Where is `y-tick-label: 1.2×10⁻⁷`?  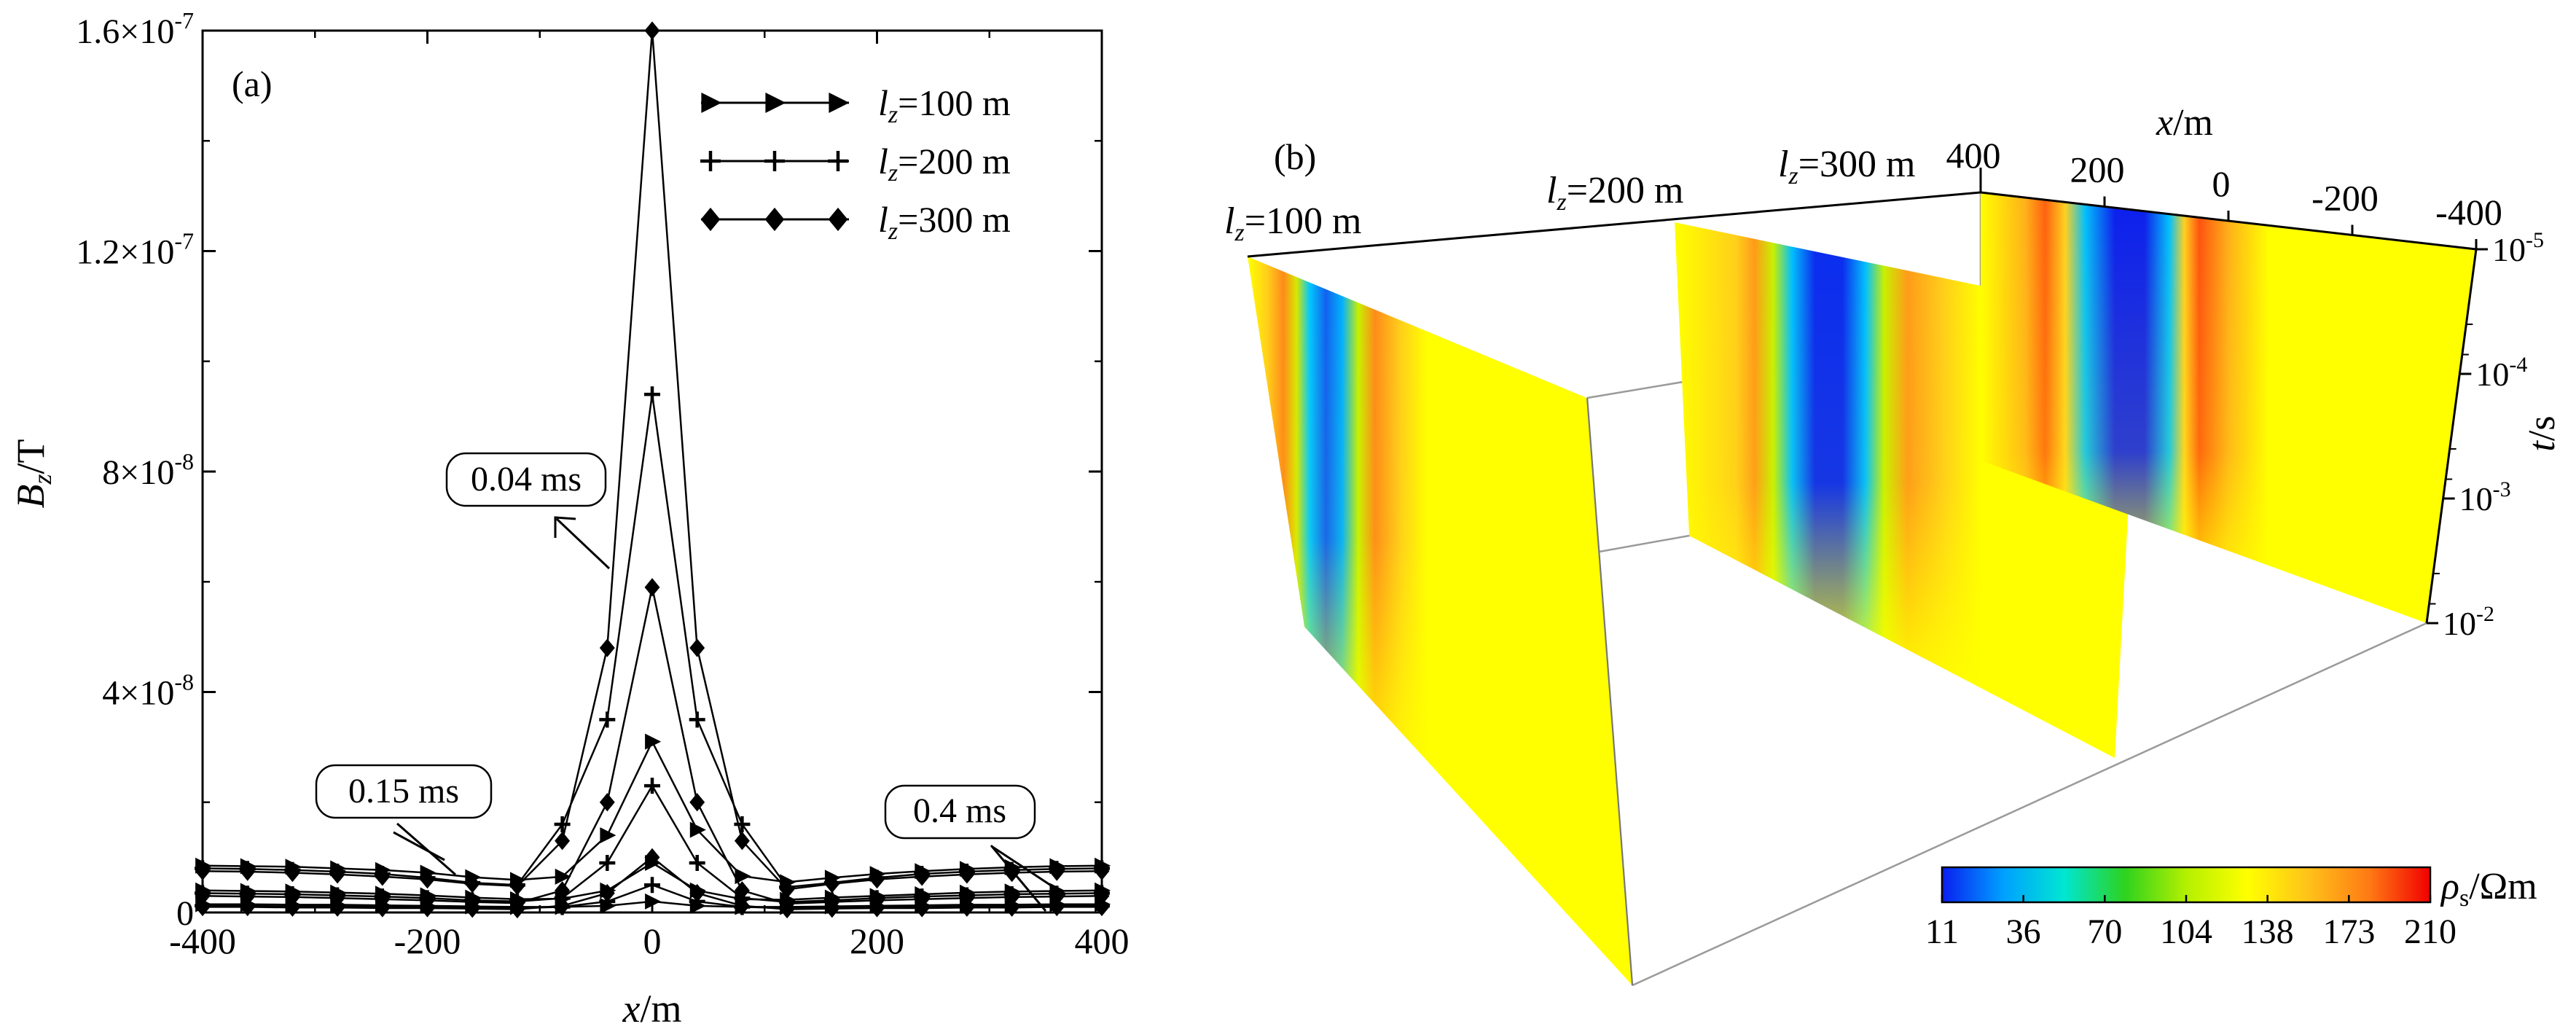 y-tick-label: 1.2×10⁻⁷ is located at coordinates (135, 250).